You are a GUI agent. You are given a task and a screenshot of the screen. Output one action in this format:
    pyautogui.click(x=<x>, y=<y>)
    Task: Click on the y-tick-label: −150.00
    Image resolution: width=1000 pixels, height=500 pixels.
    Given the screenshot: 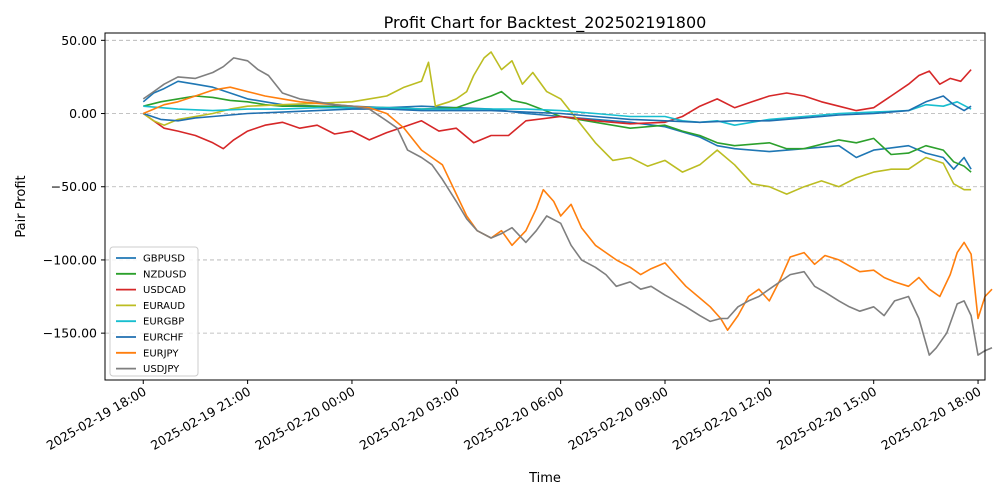 What is the action you would take?
    pyautogui.click(x=70, y=333)
    